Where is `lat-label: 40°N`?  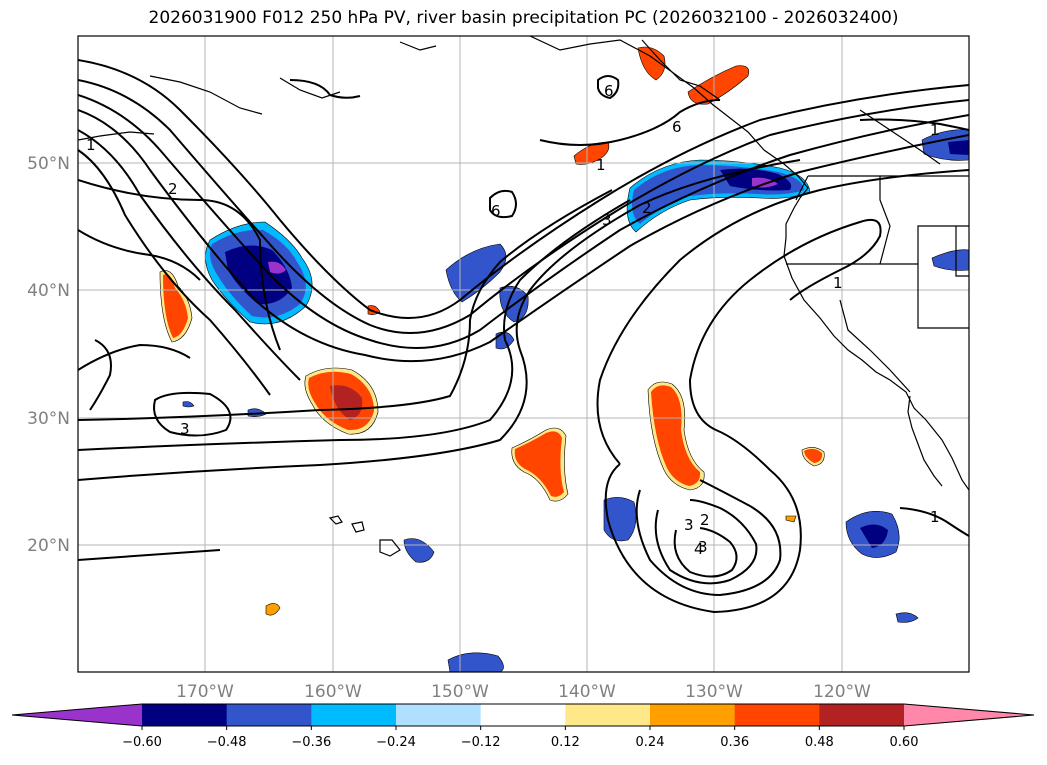
lat-label: 40°N is located at coordinates (48, 291).